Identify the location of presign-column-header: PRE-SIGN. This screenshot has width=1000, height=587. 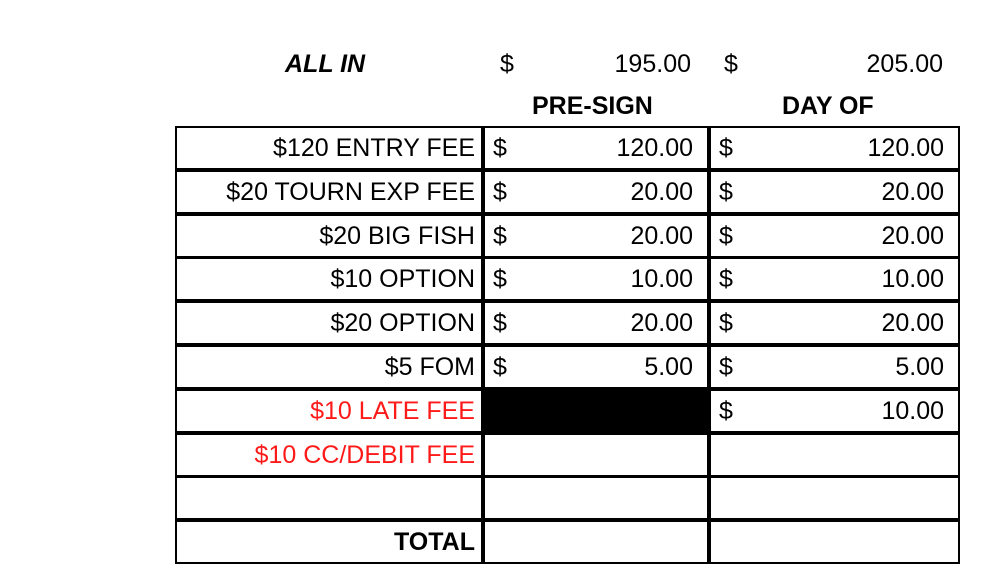
(592, 106).